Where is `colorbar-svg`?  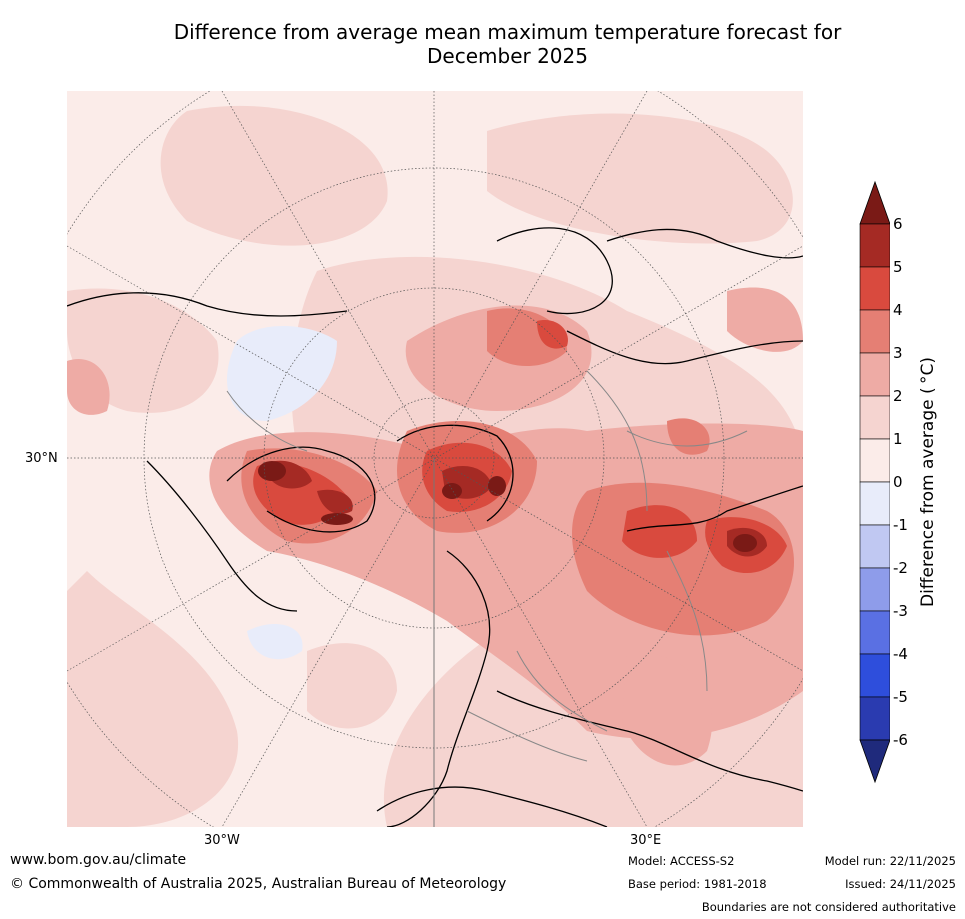
colorbar-svg is located at coordinates (874, 482).